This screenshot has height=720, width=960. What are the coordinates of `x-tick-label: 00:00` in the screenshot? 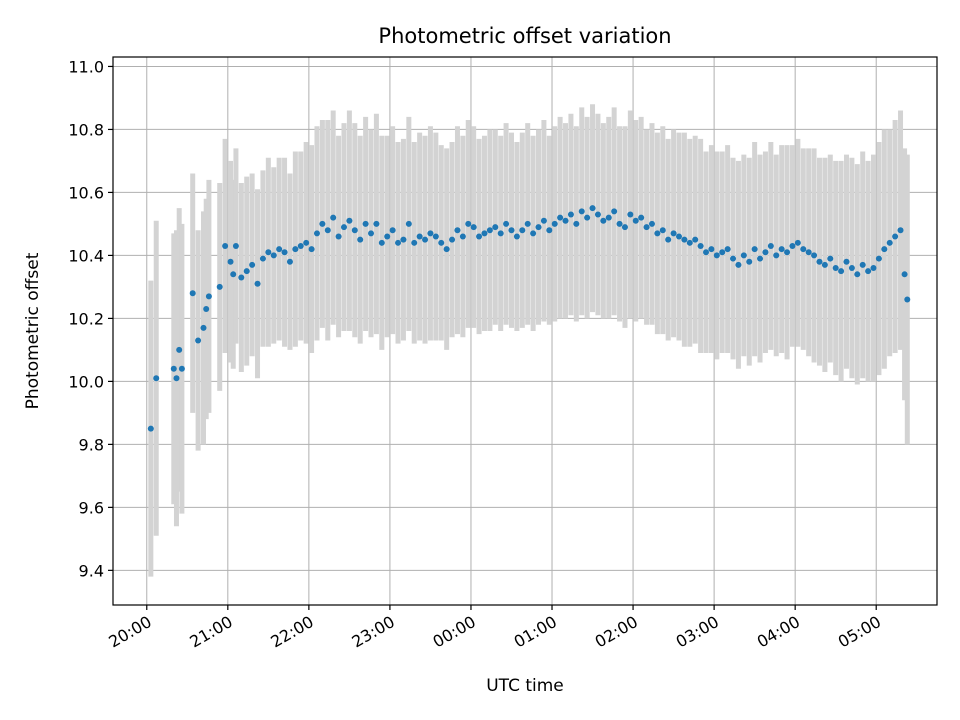 It's located at (454, 632).